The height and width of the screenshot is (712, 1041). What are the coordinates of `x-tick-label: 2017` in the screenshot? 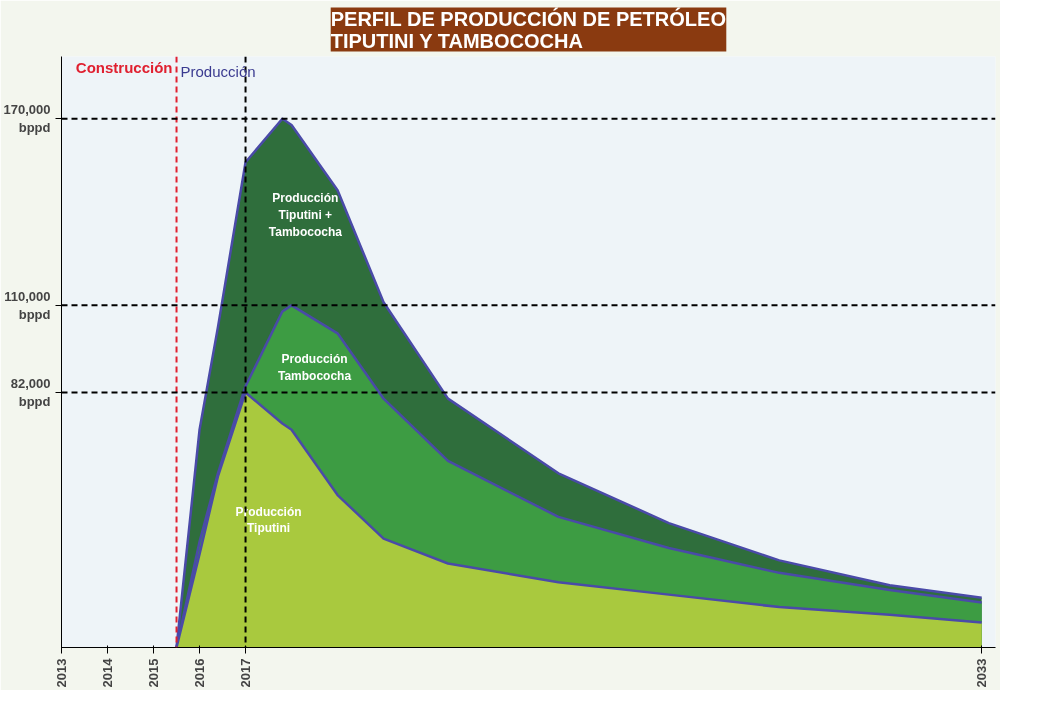 It's located at (246, 673).